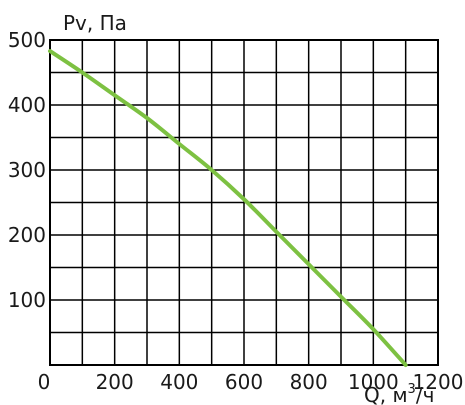 Image resolution: width=465 pixels, height=405 pixels. I want to click on y-tick-label: 100, so click(27, 300).